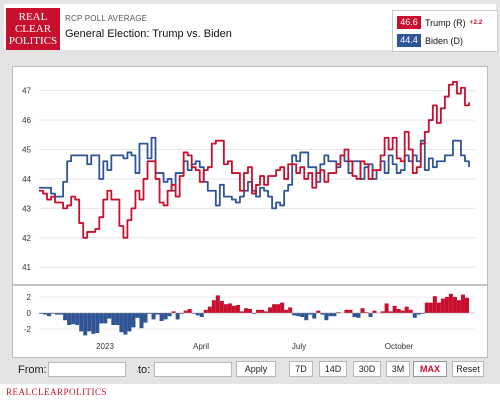 This screenshot has width=500, height=401. Describe the element at coordinates (367, 369) in the screenshot. I see `range-30d-button: 30D` at that location.